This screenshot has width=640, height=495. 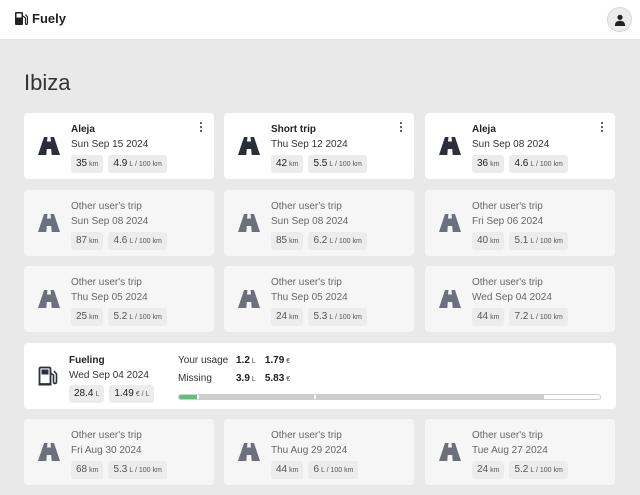 What do you see at coordinates (106, 450) in the screenshot?
I see `trip-date: Fri Aug 30 2024` at bounding box center [106, 450].